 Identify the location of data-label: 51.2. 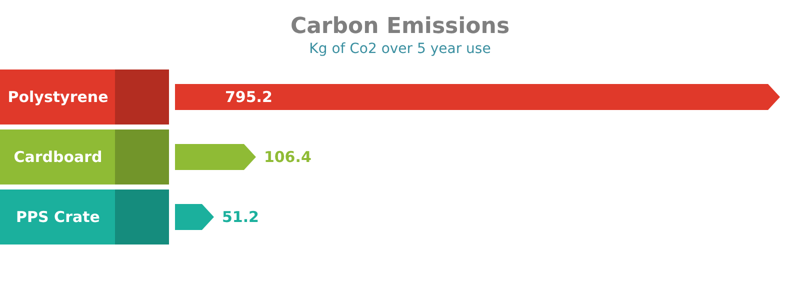
(240, 217).